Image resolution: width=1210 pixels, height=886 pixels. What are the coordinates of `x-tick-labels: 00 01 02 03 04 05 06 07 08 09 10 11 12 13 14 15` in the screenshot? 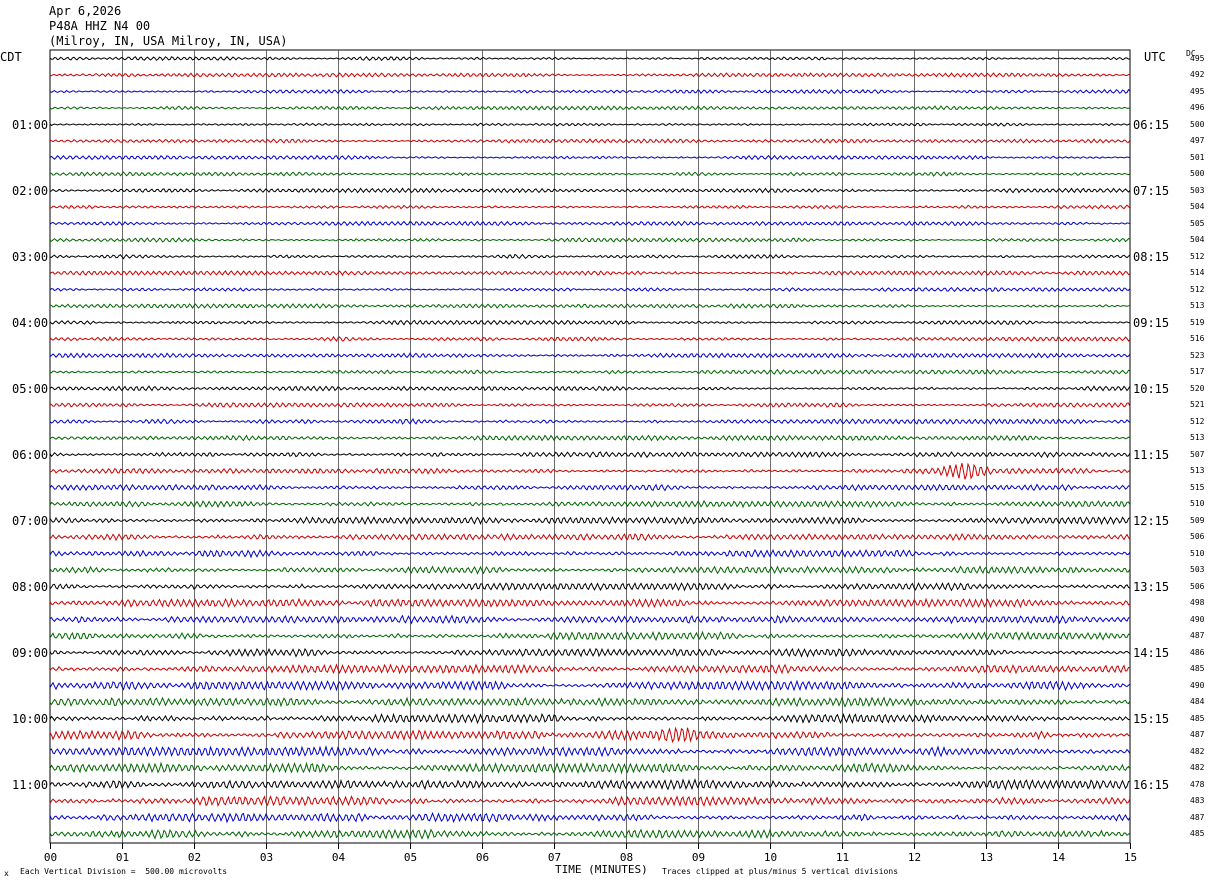 It's located at (590, 857).